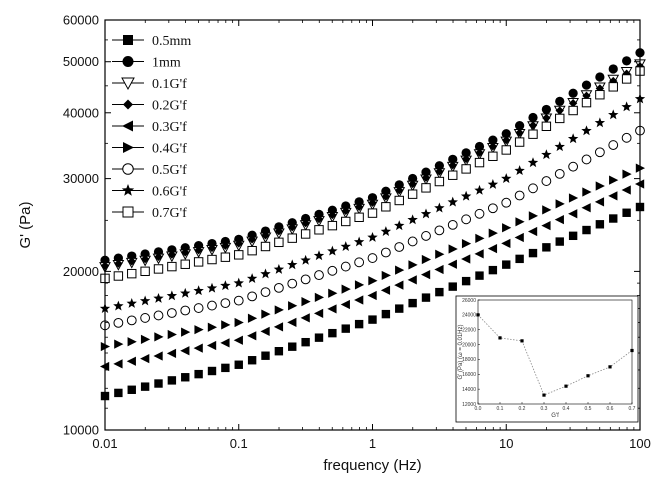  I want to click on x-tick-label: 0.01, so click(104, 443).